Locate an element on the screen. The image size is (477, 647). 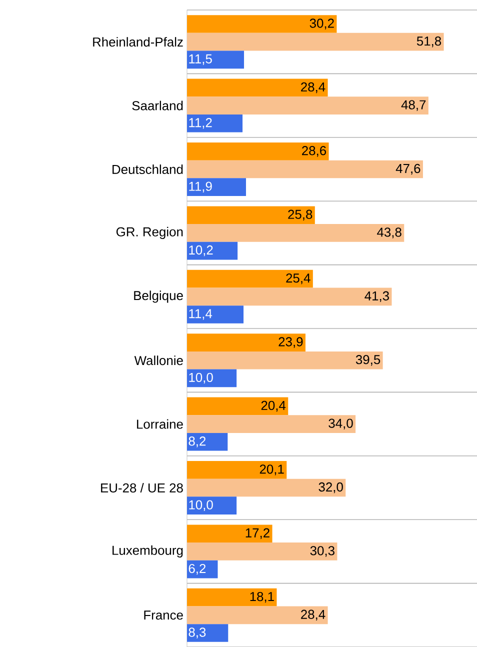
data-label: 51,8 is located at coordinates (429, 42).